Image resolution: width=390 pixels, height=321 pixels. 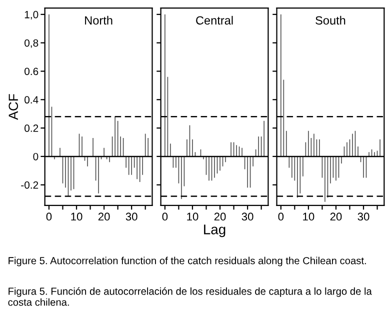 What do you see at coordinates (31, 72) in the screenshot?
I see `y-tick-label: 0.6` at bounding box center [31, 72].